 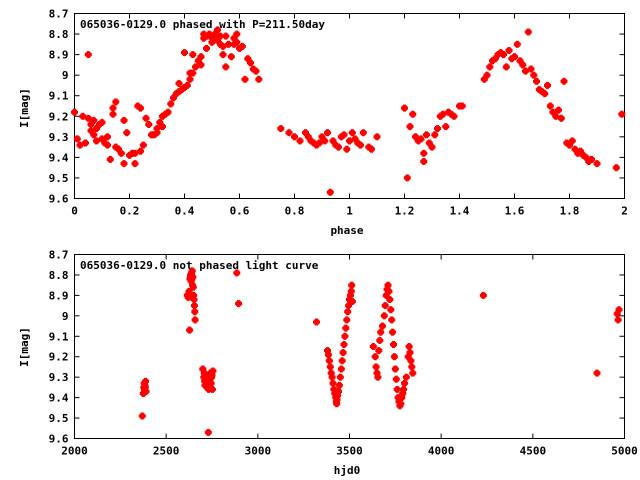 I want to click on x-tick-label: 0, so click(x=74, y=211).